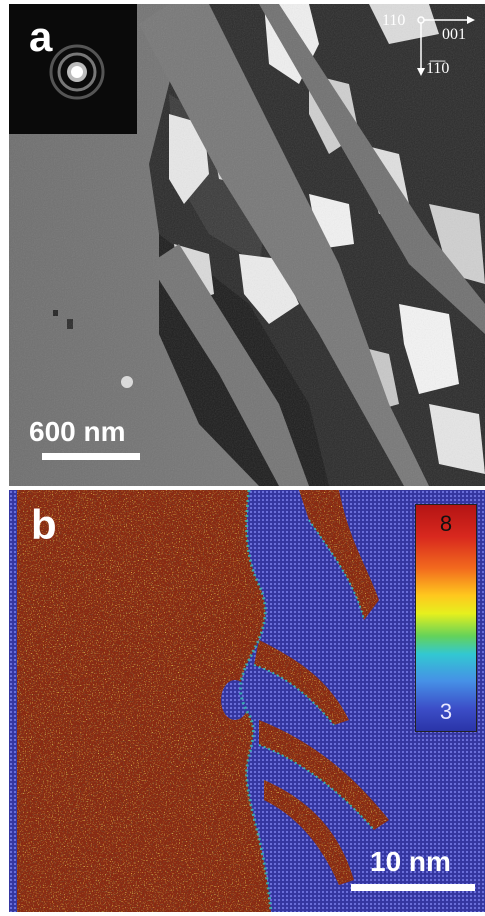 The image size is (485, 916). What do you see at coordinates (446, 46) in the screenshot?
I see `axis-arrows-icon` at bounding box center [446, 46].